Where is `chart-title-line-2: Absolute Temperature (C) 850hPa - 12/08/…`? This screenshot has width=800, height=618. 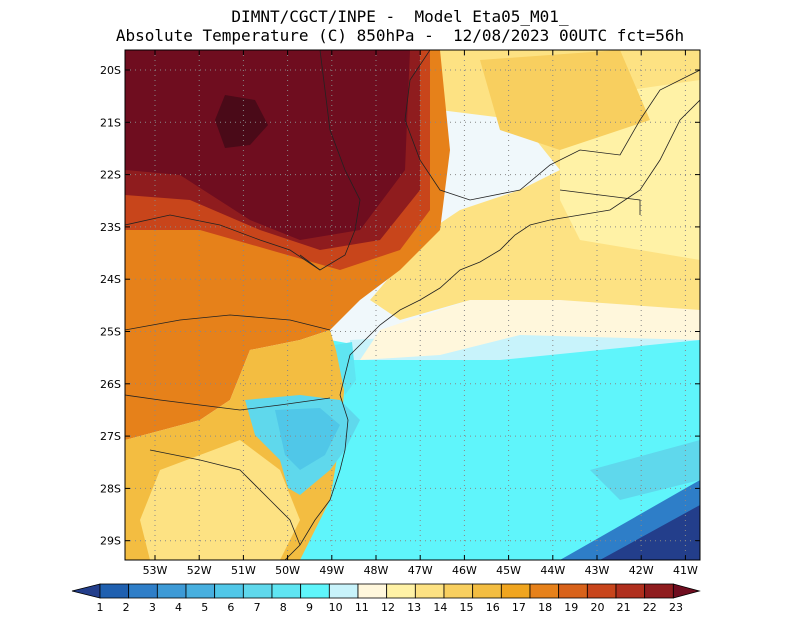 chart-title-line-2: Absolute Temperature (C) 850hPa - 12/08/… is located at coordinates (400, 35).